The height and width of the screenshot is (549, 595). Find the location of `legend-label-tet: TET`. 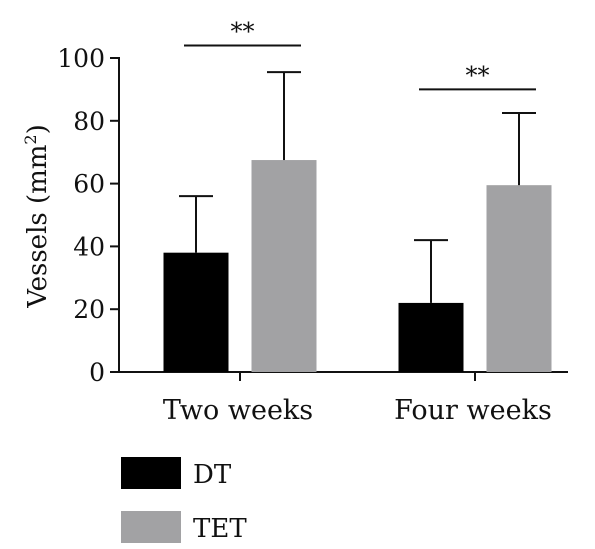

legend-label-tet: TET is located at coordinates (220, 529).